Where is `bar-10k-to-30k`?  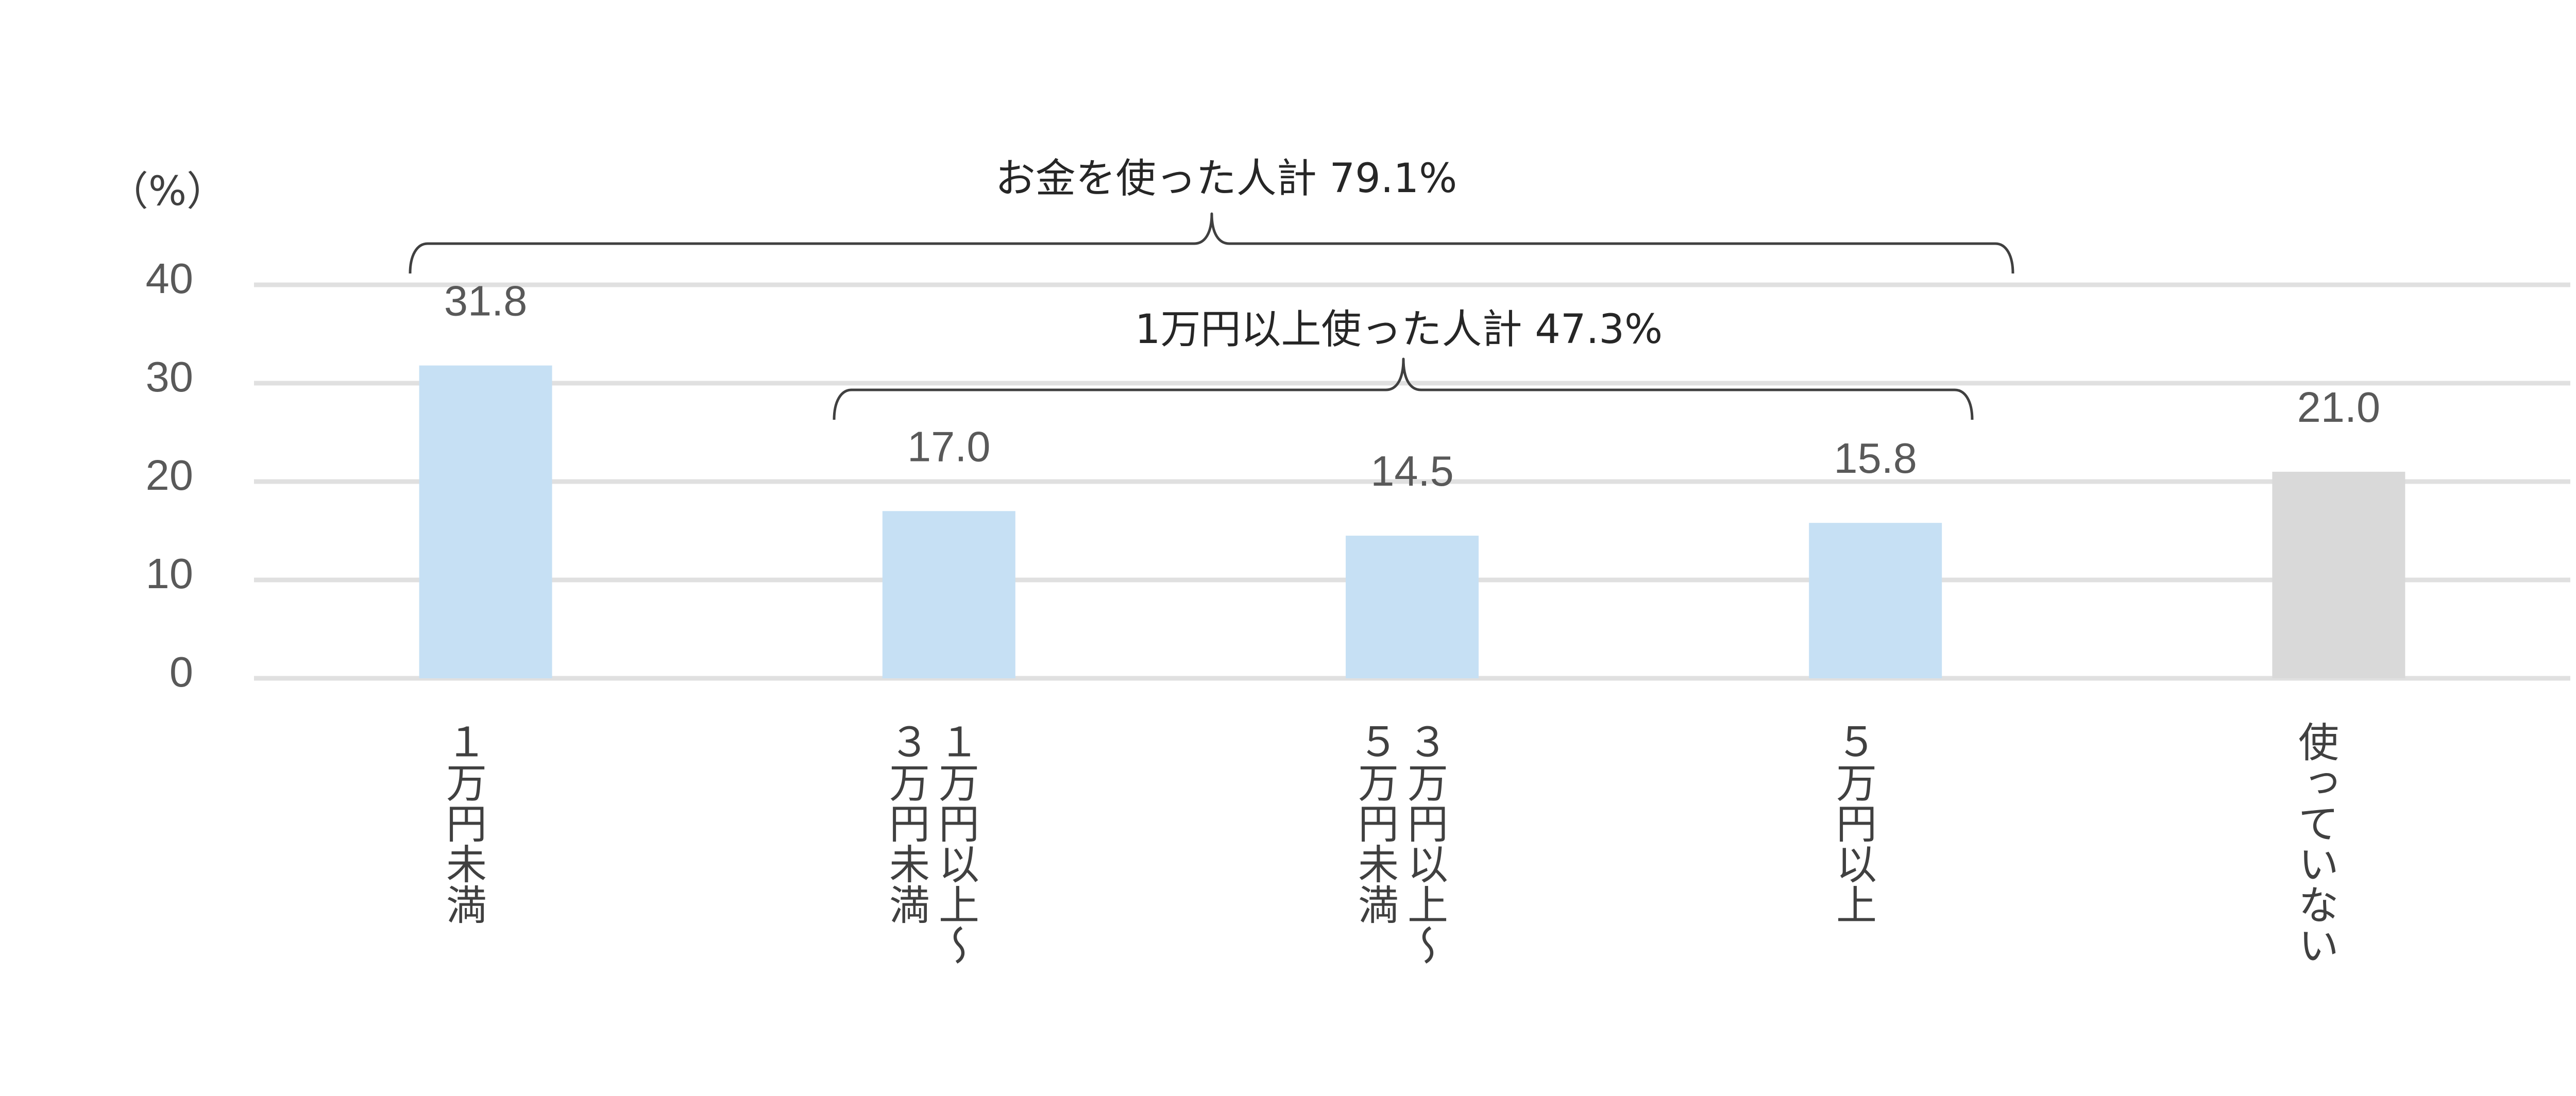 bar-10k-to-30k is located at coordinates (948, 594).